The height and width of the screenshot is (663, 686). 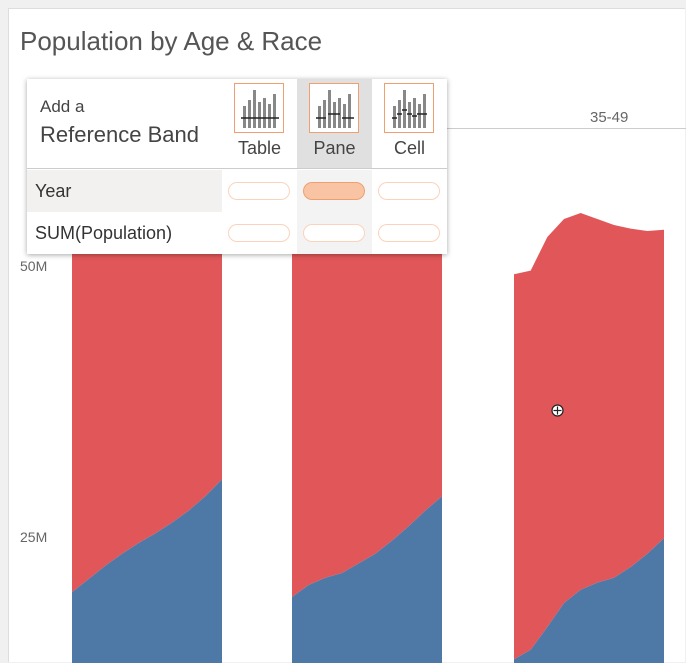 What do you see at coordinates (334, 191) in the screenshot?
I see `year-pane-drop` at bounding box center [334, 191].